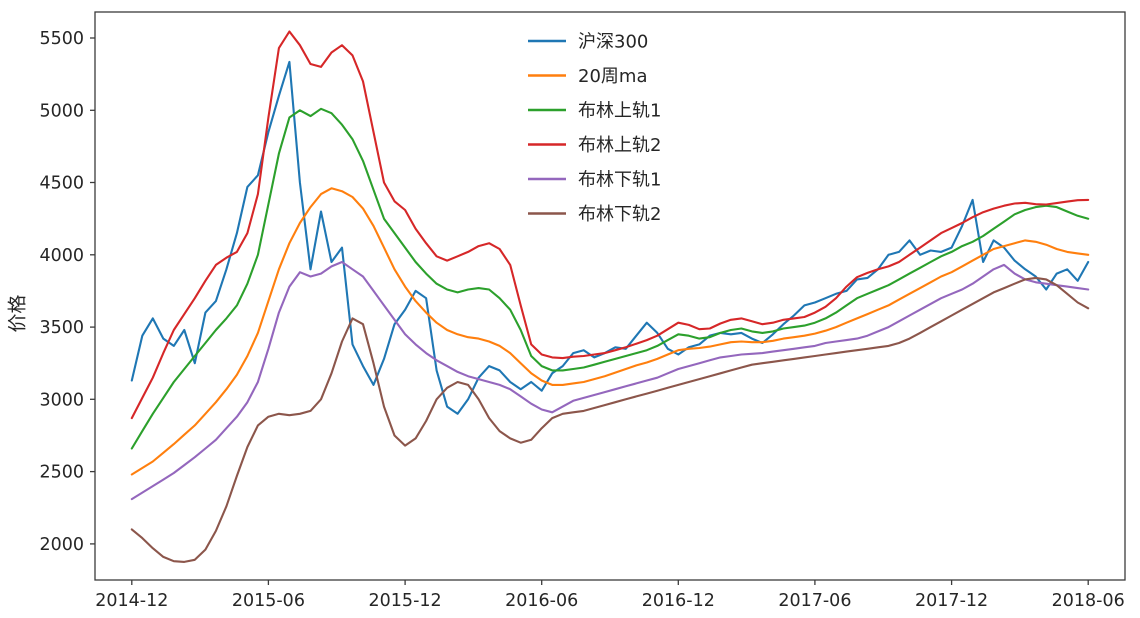  I want to click on legend-label: 布林上轨2, so click(619, 145).